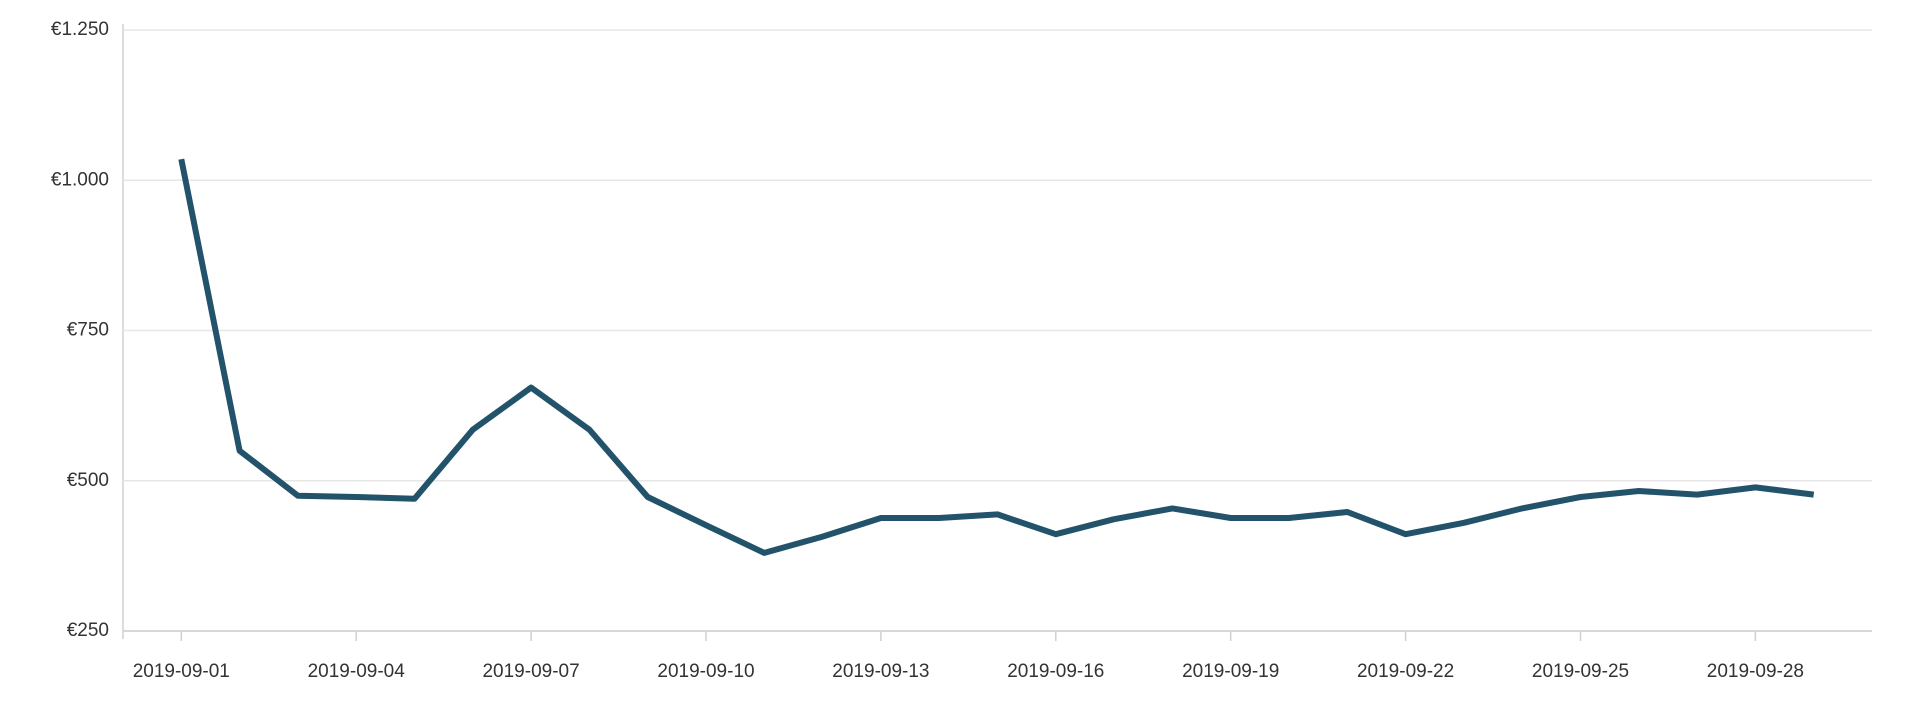  Describe the element at coordinates (80, 179) in the screenshot. I see `y-tick-label: €1.000` at that location.